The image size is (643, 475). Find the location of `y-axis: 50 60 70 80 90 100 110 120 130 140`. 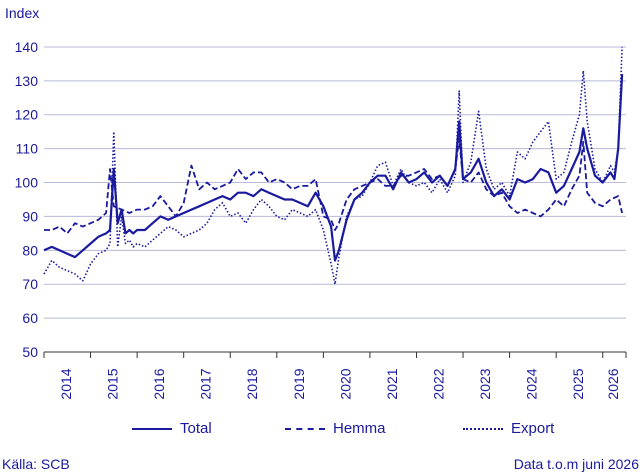

y-axis: 50 60 70 80 90 100 110 120 130 140 is located at coordinates (27, 199).